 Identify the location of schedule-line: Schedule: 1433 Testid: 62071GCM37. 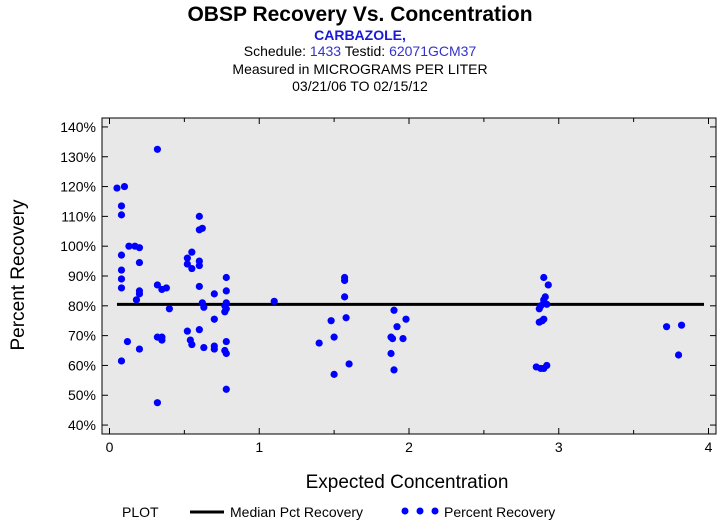
(360, 51).